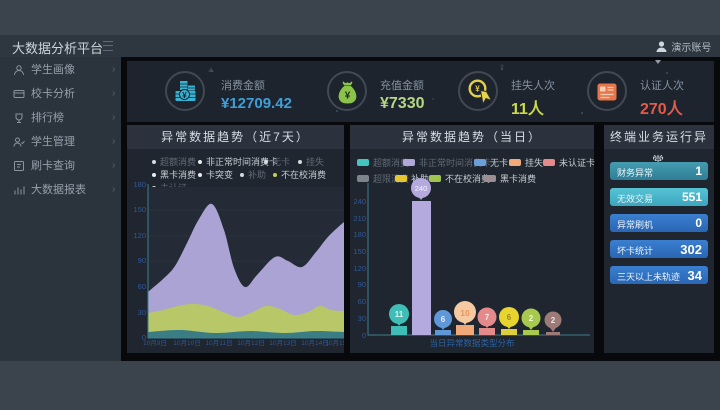 This screenshot has width=720, height=410. What do you see at coordinates (155, 343) in the screenshot?
I see `svg-text: 10月9日` at bounding box center [155, 343].